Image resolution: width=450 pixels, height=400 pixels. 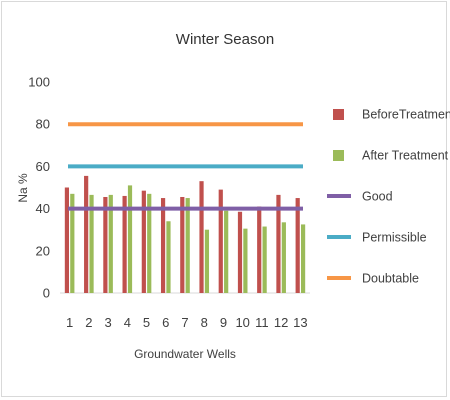 I want to click on legend-swatch-after-treatment, so click(x=338, y=155).